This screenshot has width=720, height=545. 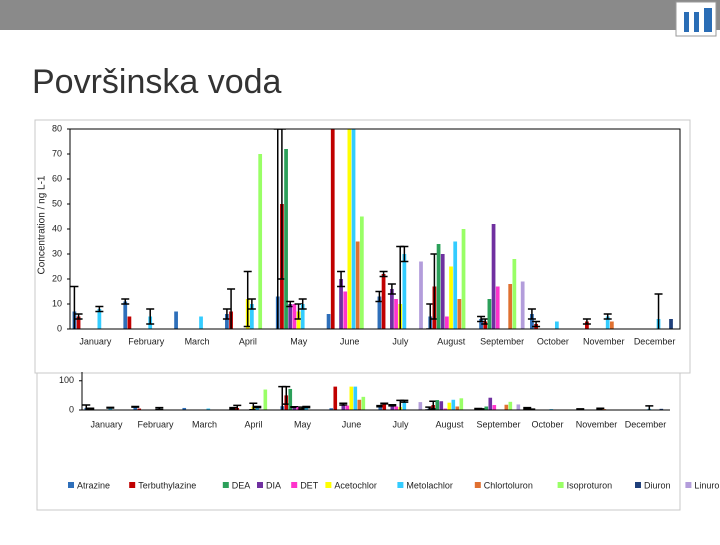 I want to click on legend-label: DEA, so click(x=241, y=485).